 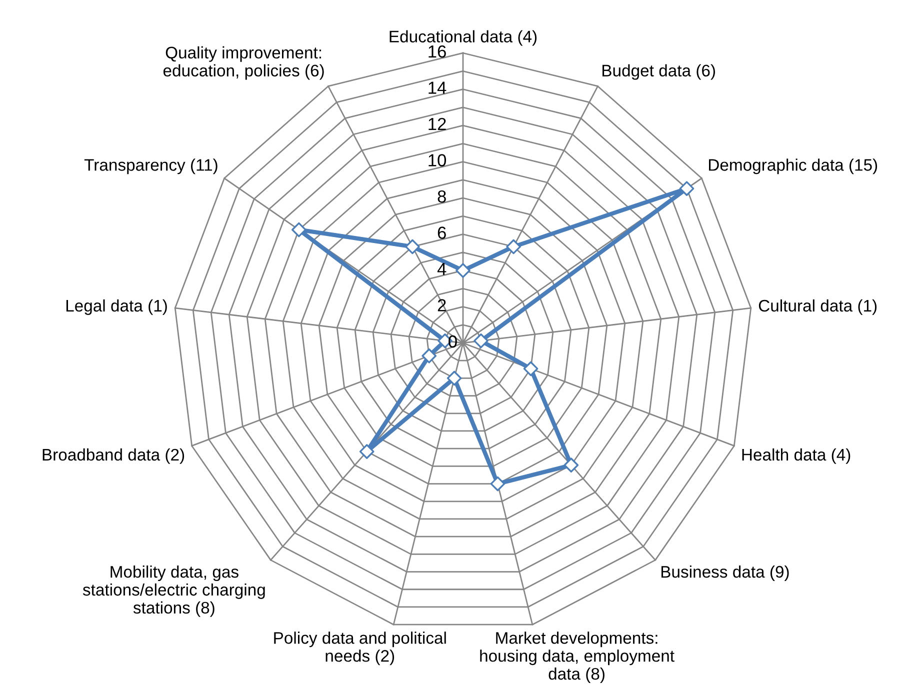 I want to click on spoke-label: Broadband data (2), so click(x=113, y=456).